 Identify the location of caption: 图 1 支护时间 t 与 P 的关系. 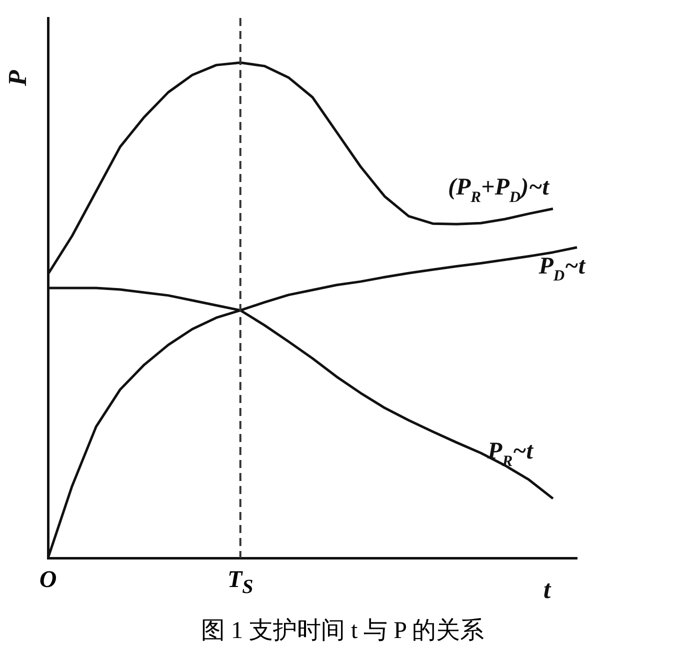
(343, 631).